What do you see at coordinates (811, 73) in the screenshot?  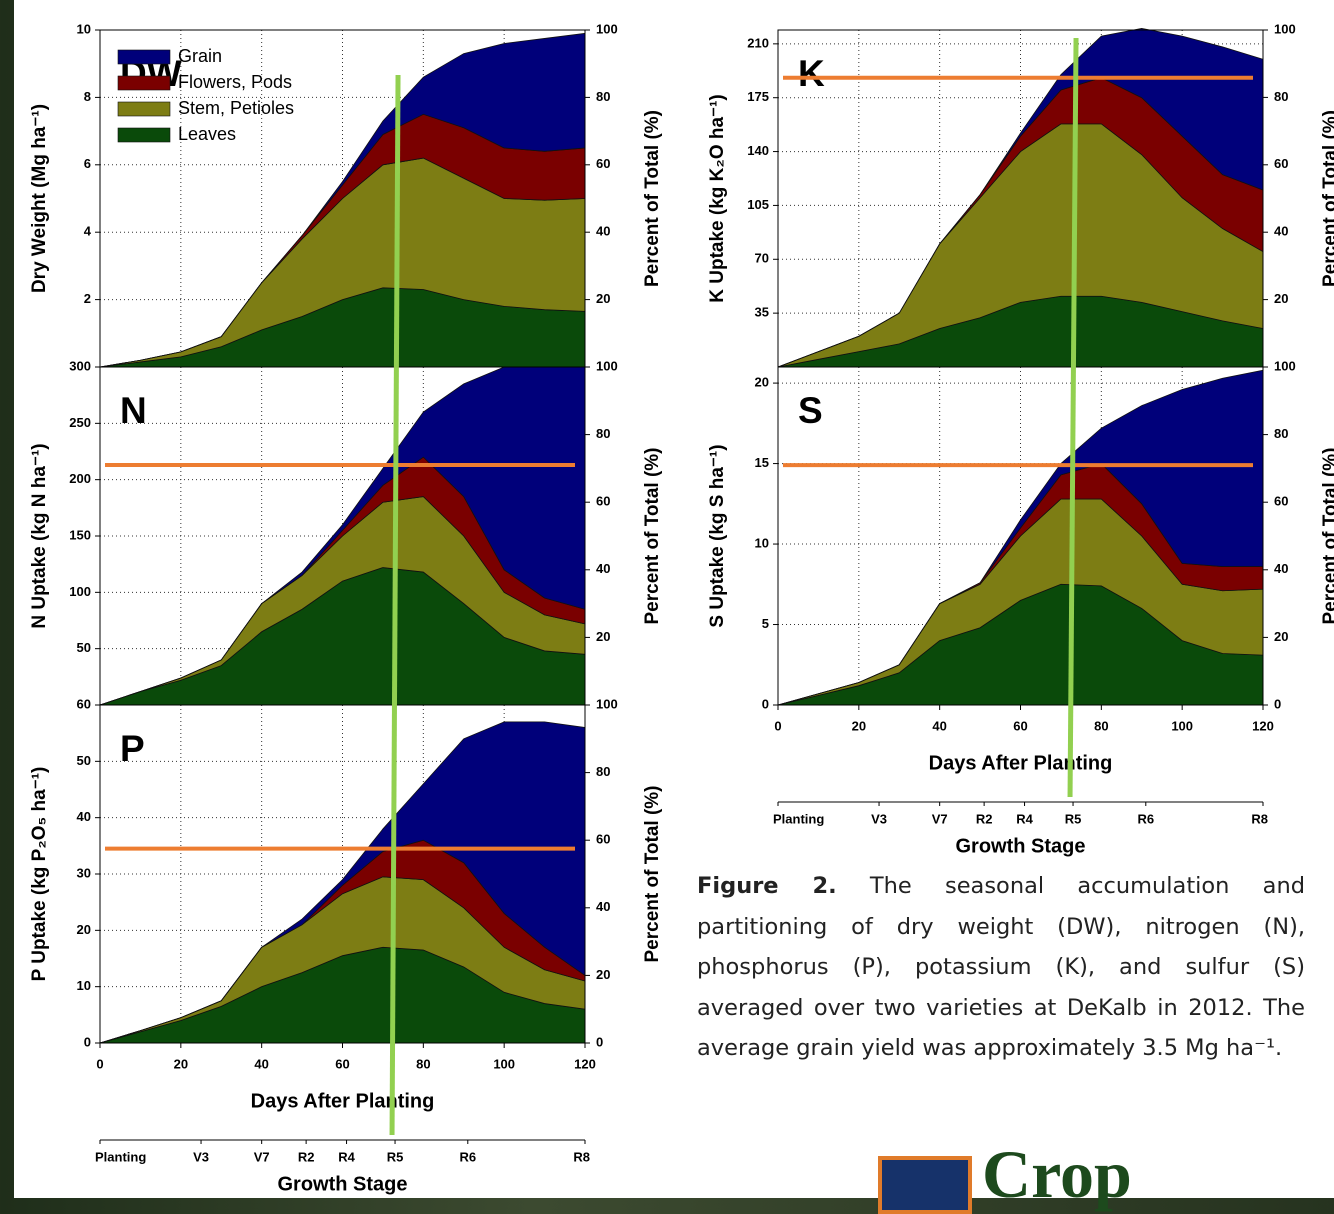 I see `panel-label: K` at bounding box center [811, 73].